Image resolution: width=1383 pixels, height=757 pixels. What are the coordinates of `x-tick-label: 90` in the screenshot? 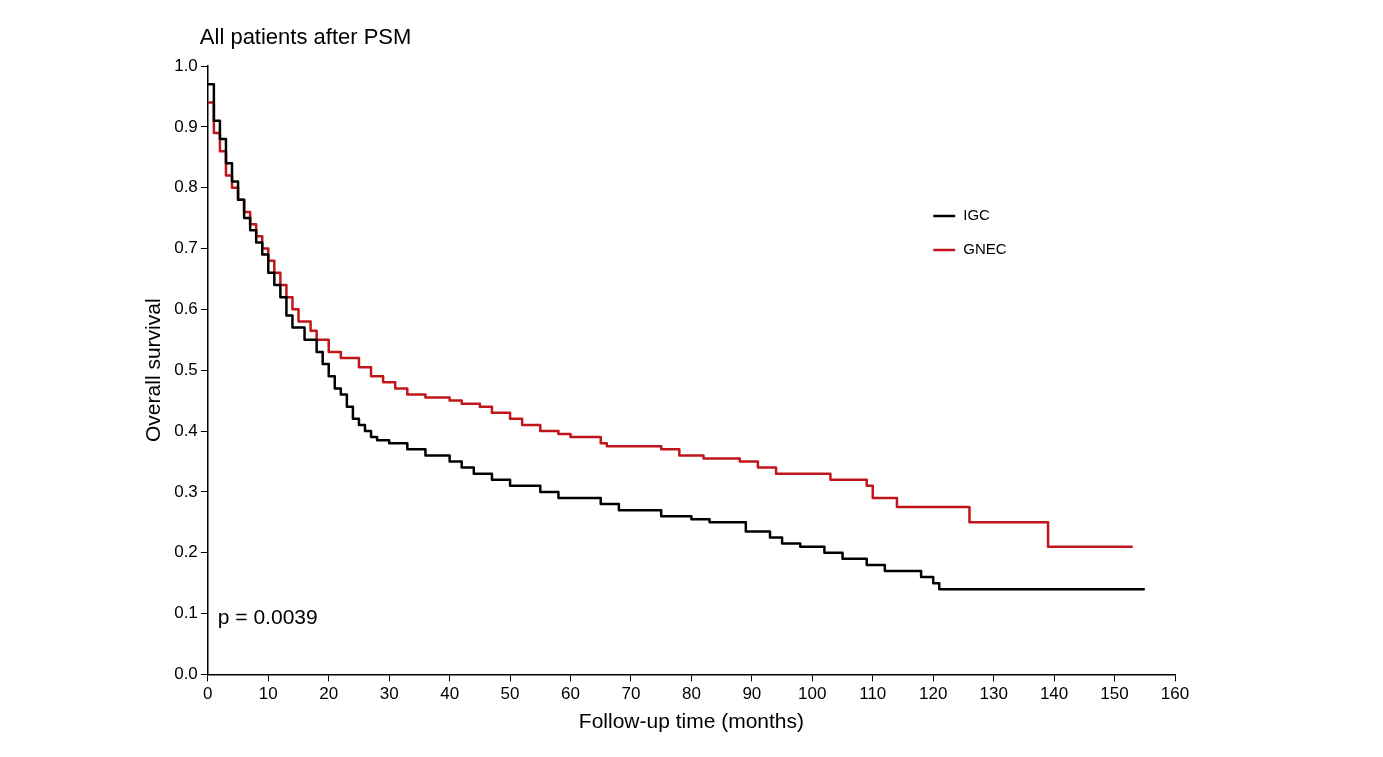 It's located at (752, 694).